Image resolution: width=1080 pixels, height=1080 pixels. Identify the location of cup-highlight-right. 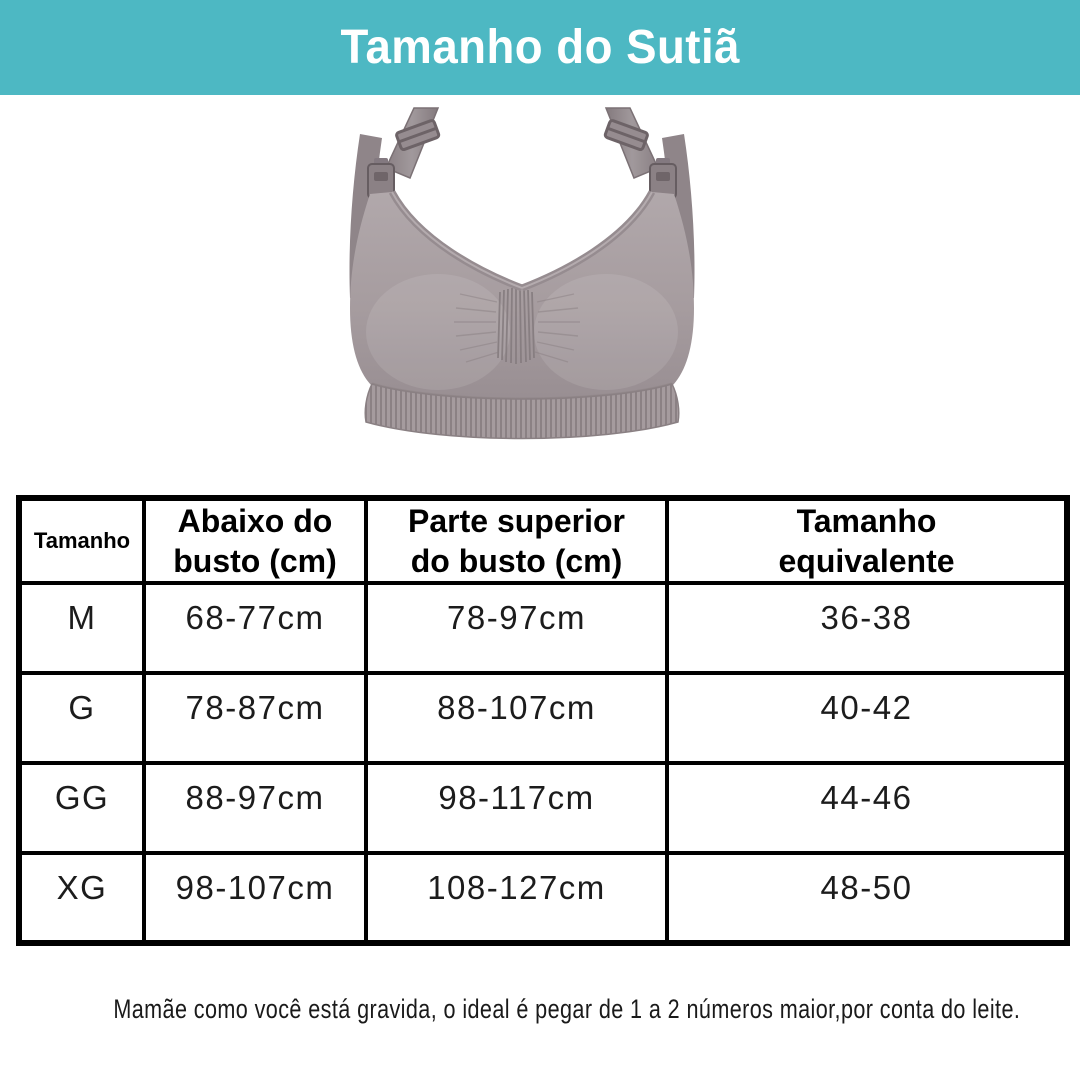
(606, 332).